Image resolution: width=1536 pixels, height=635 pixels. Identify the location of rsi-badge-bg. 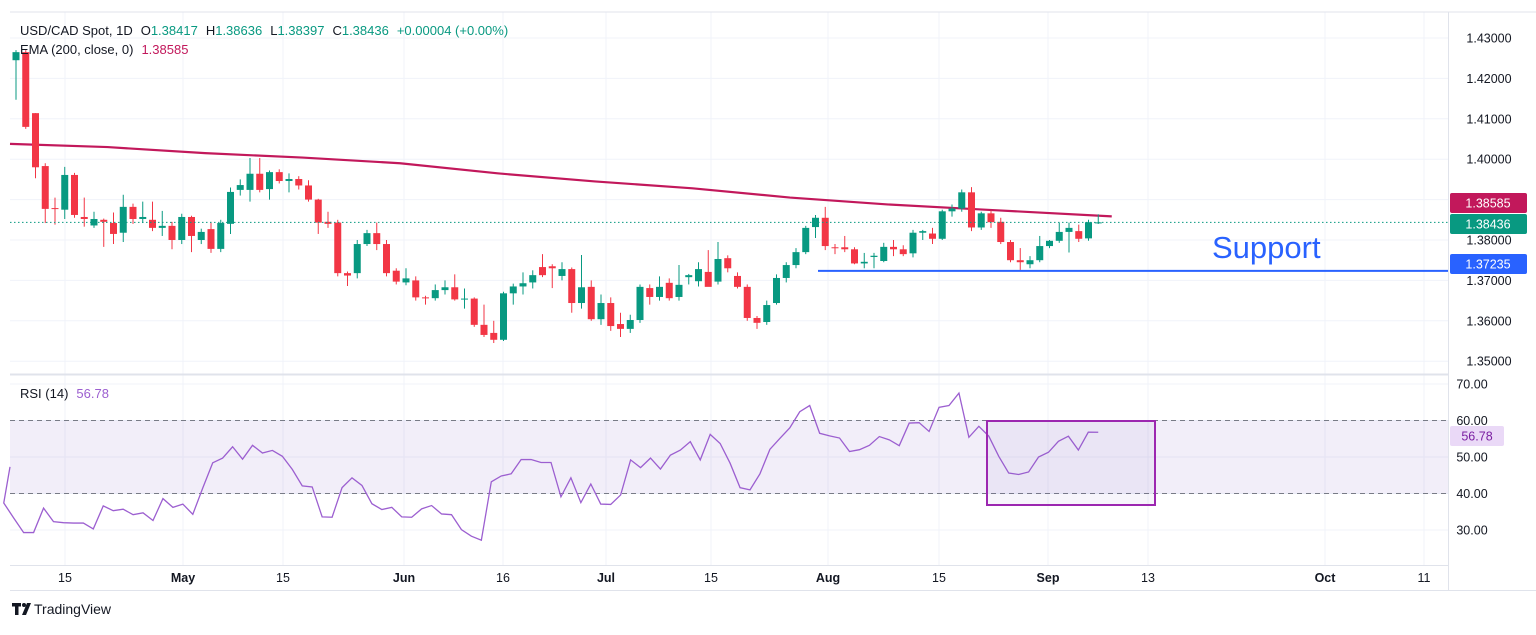
(1477, 436).